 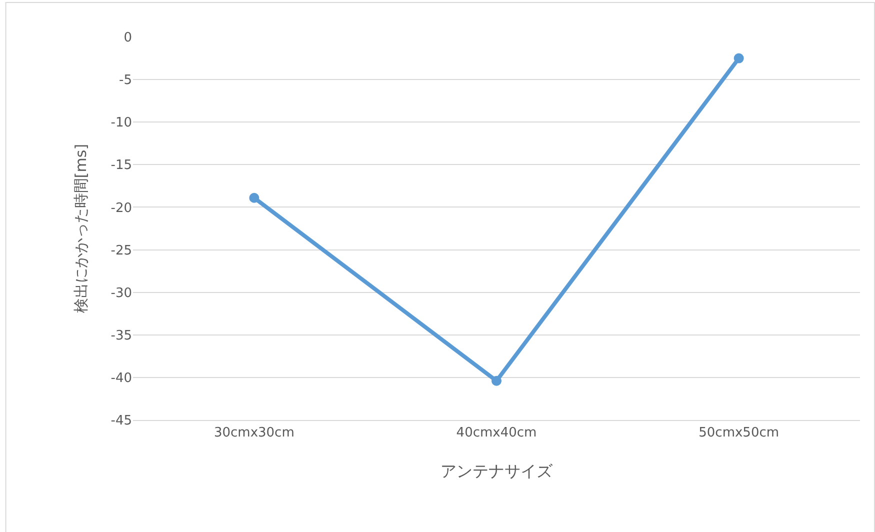 What do you see at coordinates (121, 166) in the screenshot?
I see `y-tick-label: -15` at bounding box center [121, 166].